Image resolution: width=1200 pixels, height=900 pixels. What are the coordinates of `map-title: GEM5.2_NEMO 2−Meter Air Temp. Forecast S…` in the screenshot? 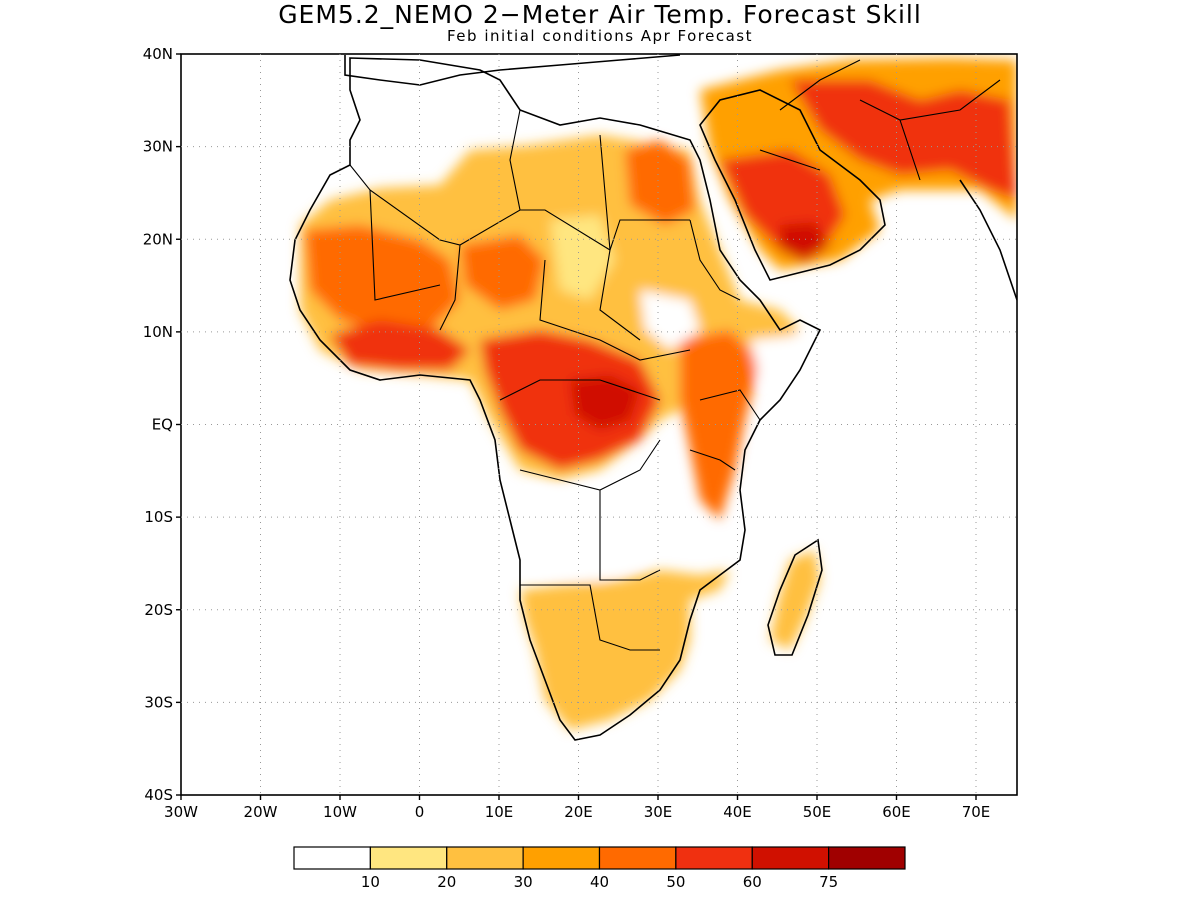 It's located at (600, 14).